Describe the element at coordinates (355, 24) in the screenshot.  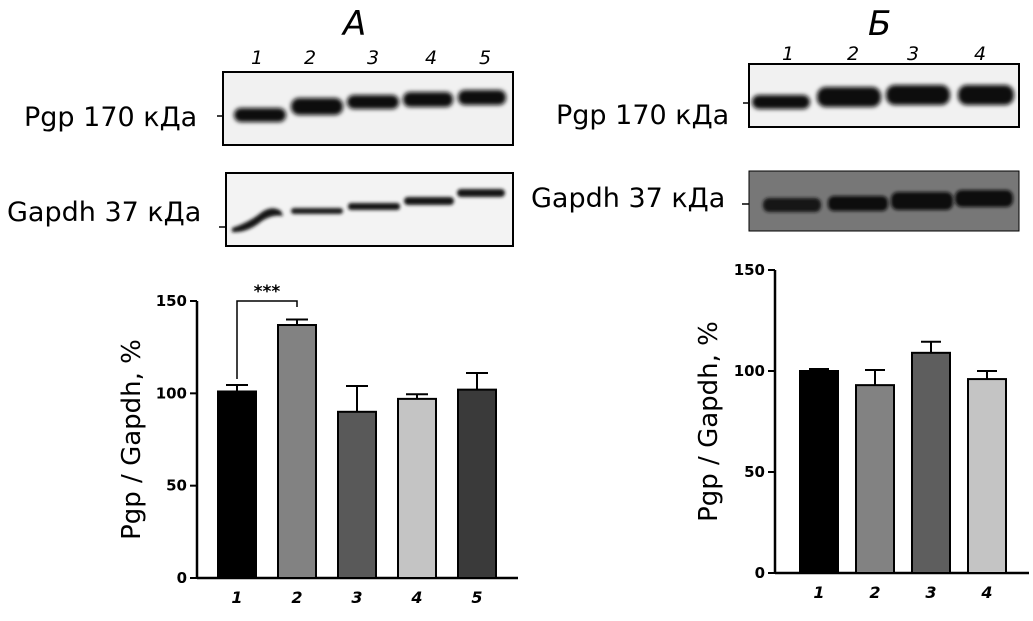
I see `panel-a-letter: А` at that location.